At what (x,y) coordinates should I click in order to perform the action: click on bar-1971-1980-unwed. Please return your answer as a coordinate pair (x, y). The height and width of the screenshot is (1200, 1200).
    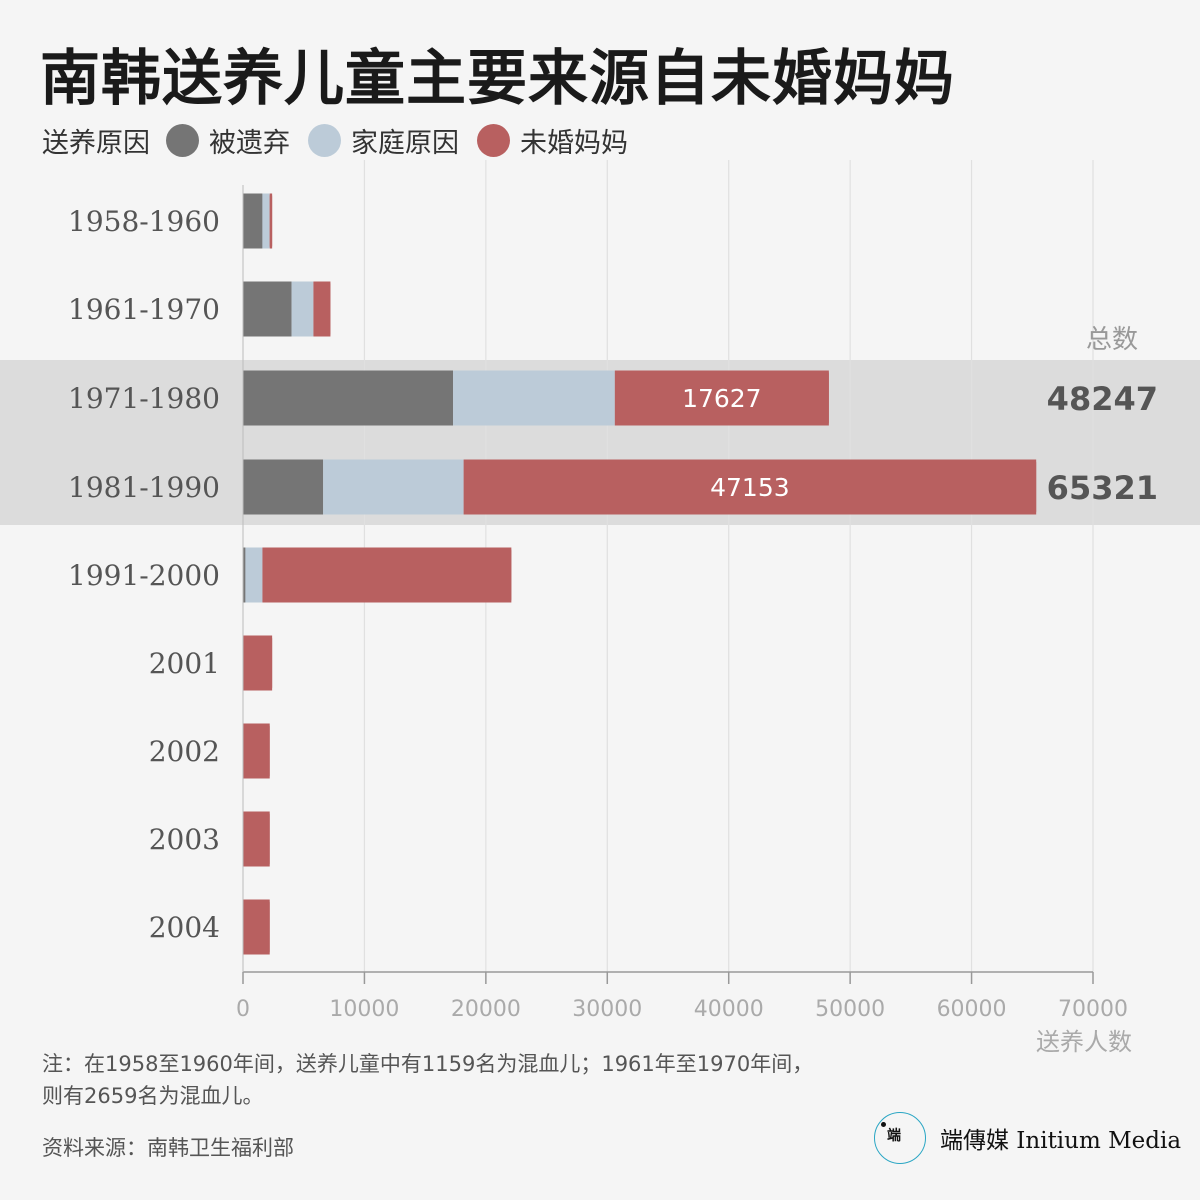
    Looking at the image, I should click on (721, 398).